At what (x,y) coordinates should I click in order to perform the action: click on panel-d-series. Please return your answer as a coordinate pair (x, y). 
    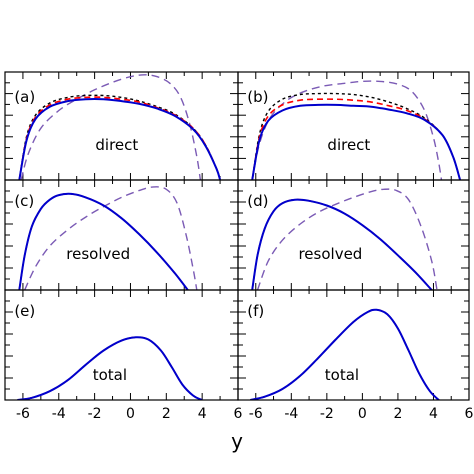
    Looking at the image, I should click on (344, 239).